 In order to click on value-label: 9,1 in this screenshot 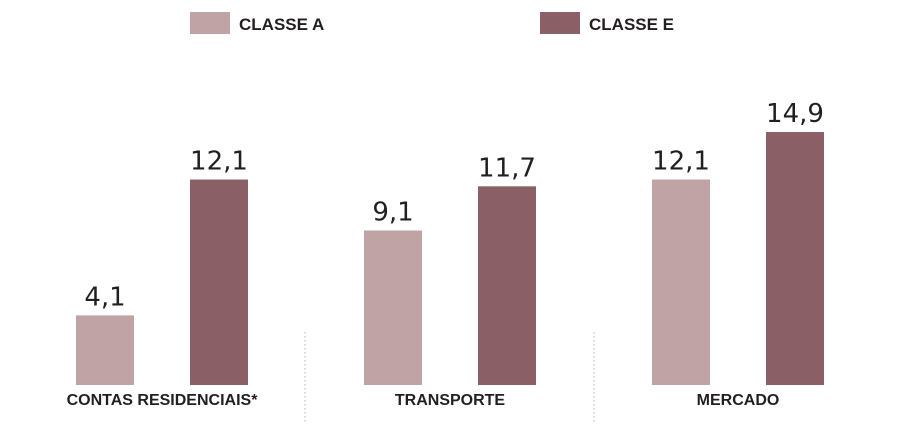, I will do `click(392, 212)`.